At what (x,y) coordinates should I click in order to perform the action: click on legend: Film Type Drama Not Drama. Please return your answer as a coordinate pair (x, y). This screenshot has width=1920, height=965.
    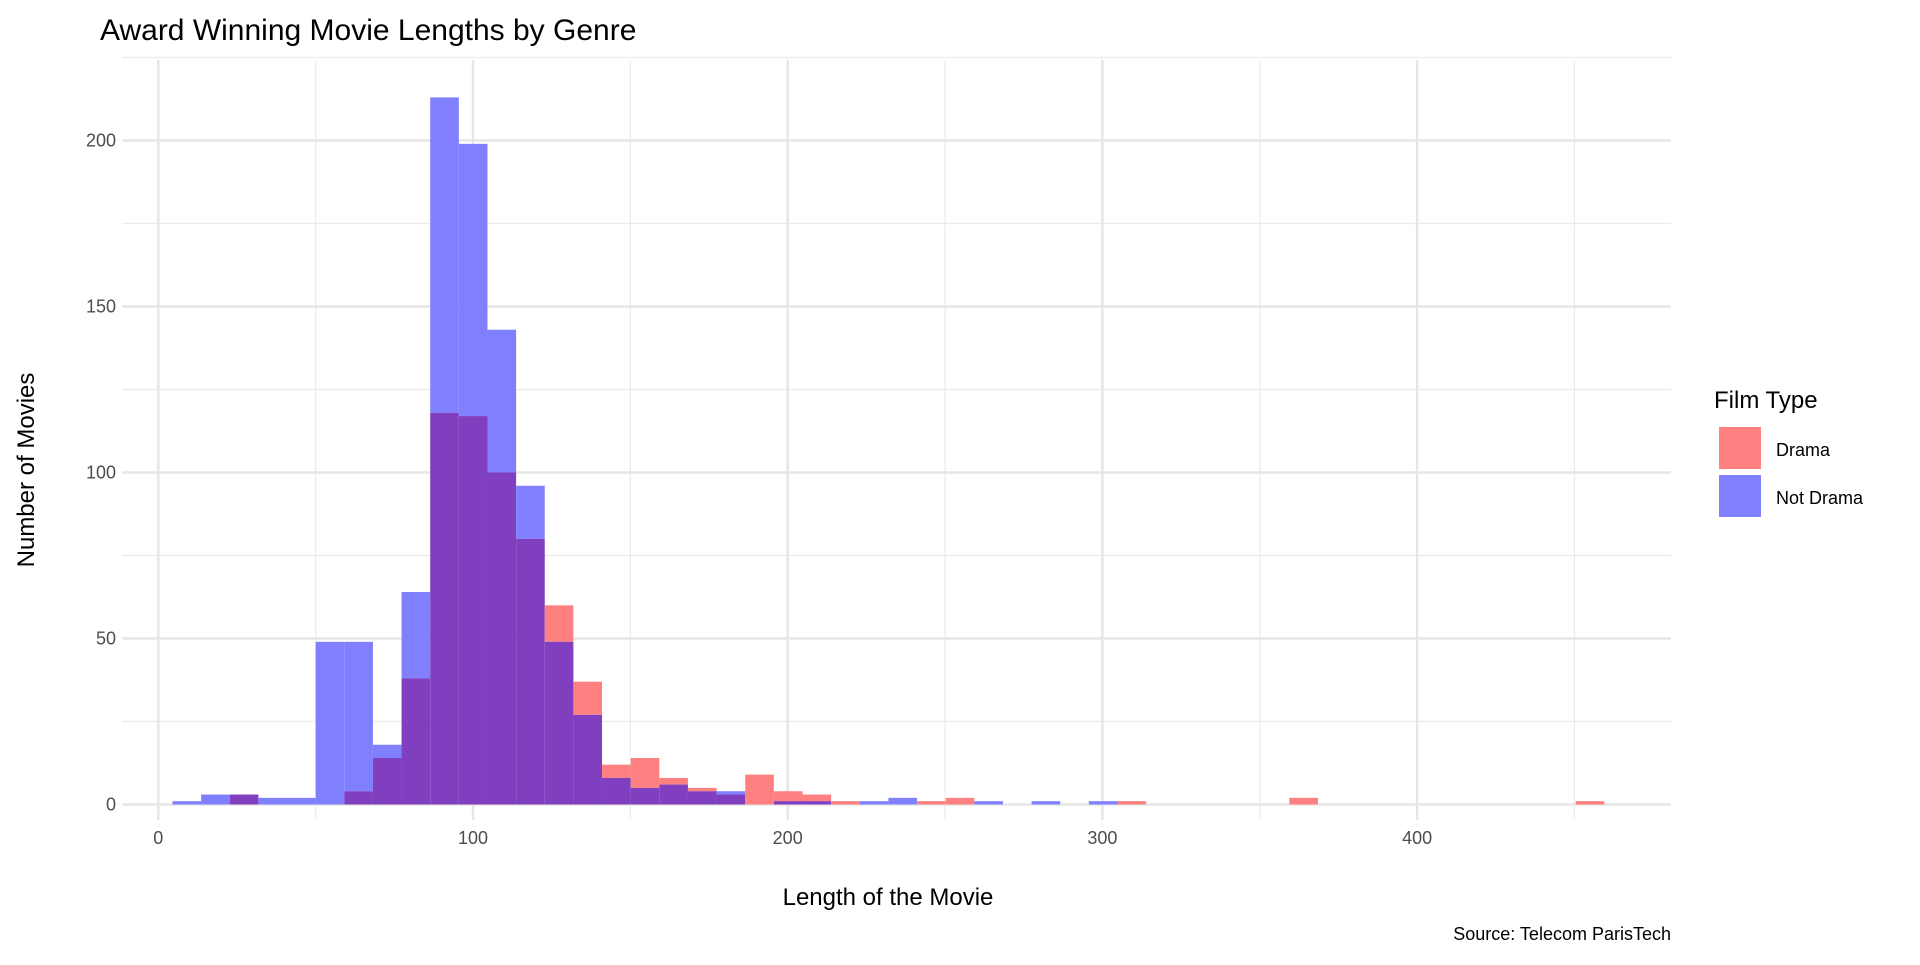
    Looking at the image, I should click on (1789, 452).